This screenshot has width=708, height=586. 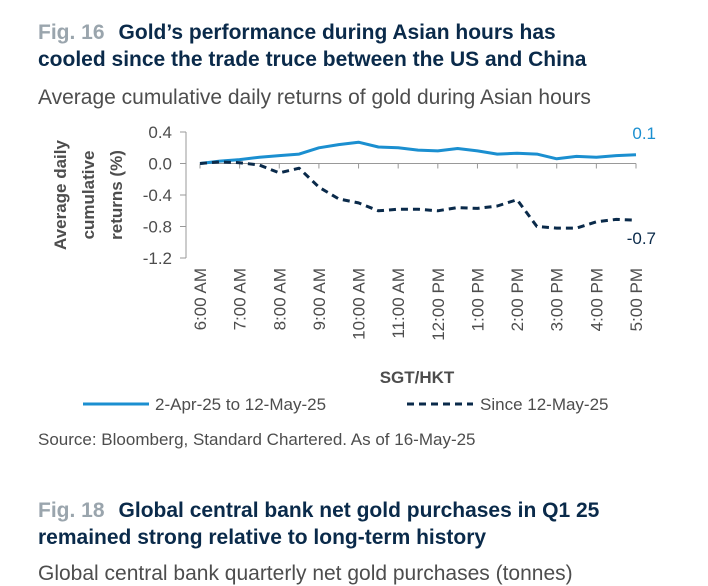 What do you see at coordinates (319, 299) in the screenshot?
I see `x-tick-label: 9:00 AM` at bounding box center [319, 299].